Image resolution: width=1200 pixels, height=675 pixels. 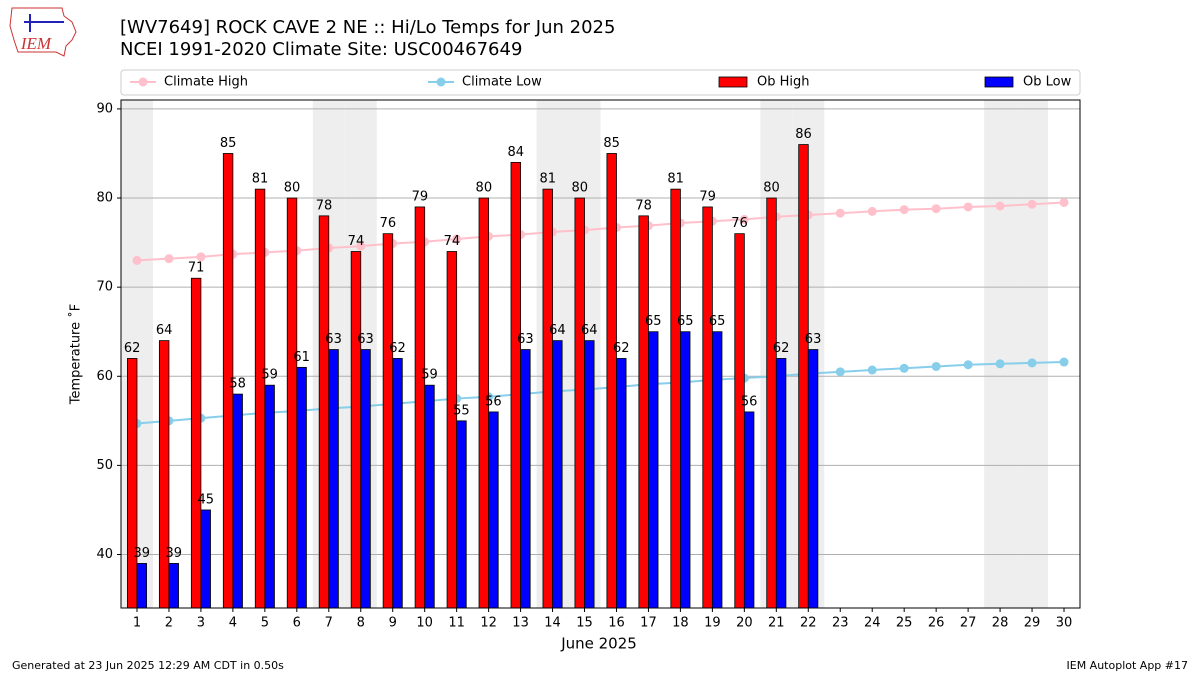 What do you see at coordinates (441, 82) in the screenshot?
I see `legend-marker` at bounding box center [441, 82].